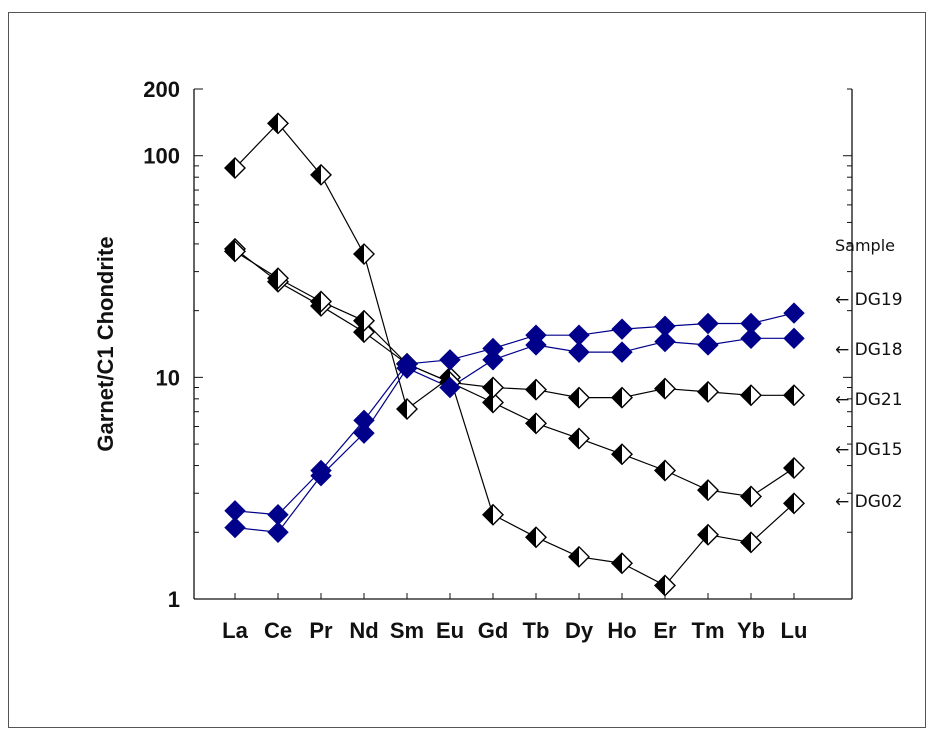  Describe the element at coordinates (363, 630) in the screenshot. I see `x-tick-label-nd: Nd` at that location.